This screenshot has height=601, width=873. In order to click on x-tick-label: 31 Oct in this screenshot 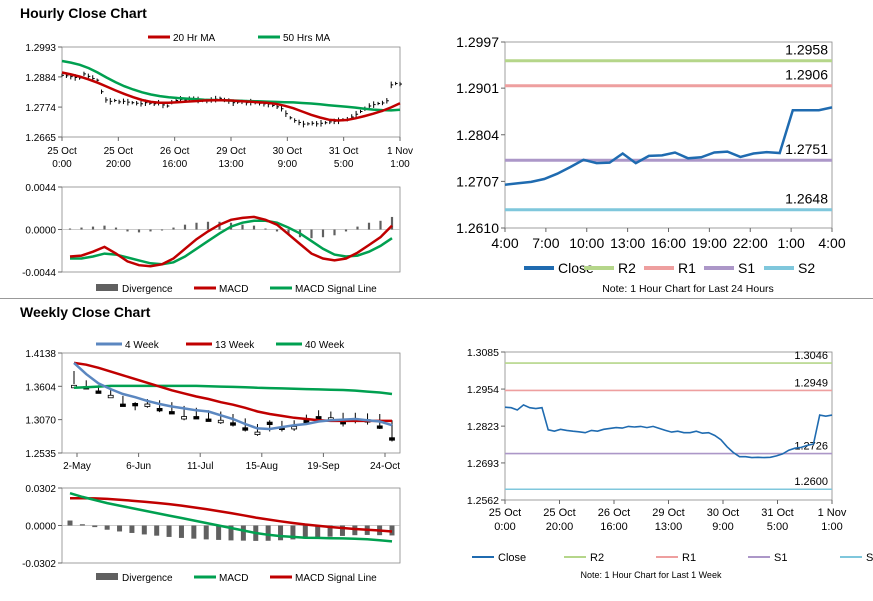, I will do `click(344, 151)`.